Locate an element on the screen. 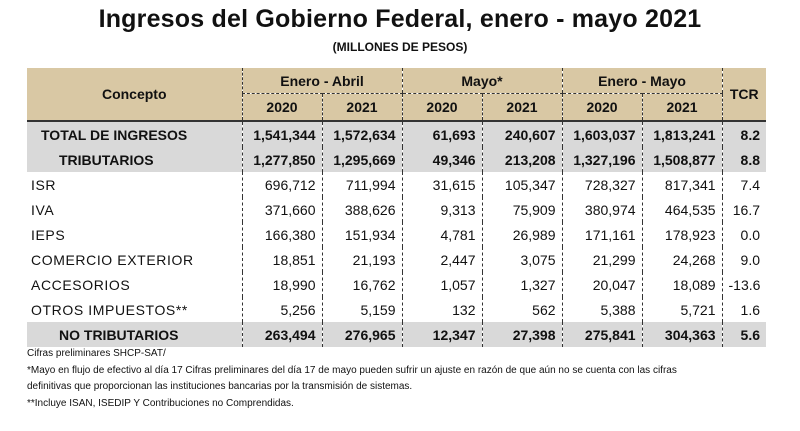 This screenshot has height=431, width=800. cell-tcr: 8.2 is located at coordinates (744, 133).